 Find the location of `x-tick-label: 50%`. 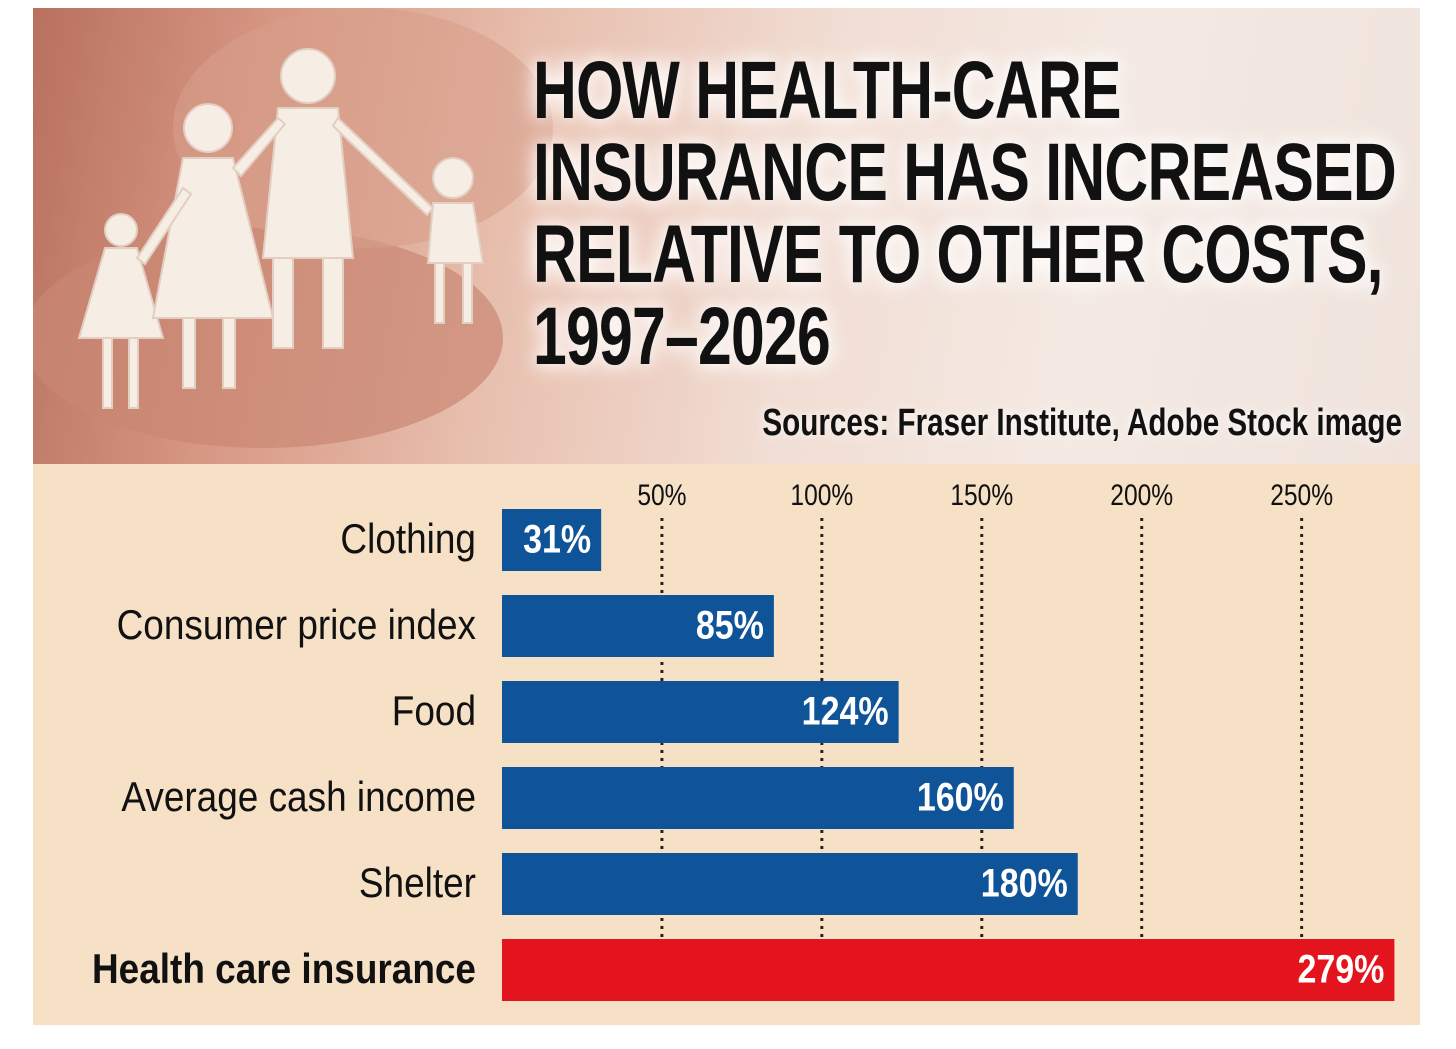

x-tick-label: 50% is located at coordinates (661, 495).